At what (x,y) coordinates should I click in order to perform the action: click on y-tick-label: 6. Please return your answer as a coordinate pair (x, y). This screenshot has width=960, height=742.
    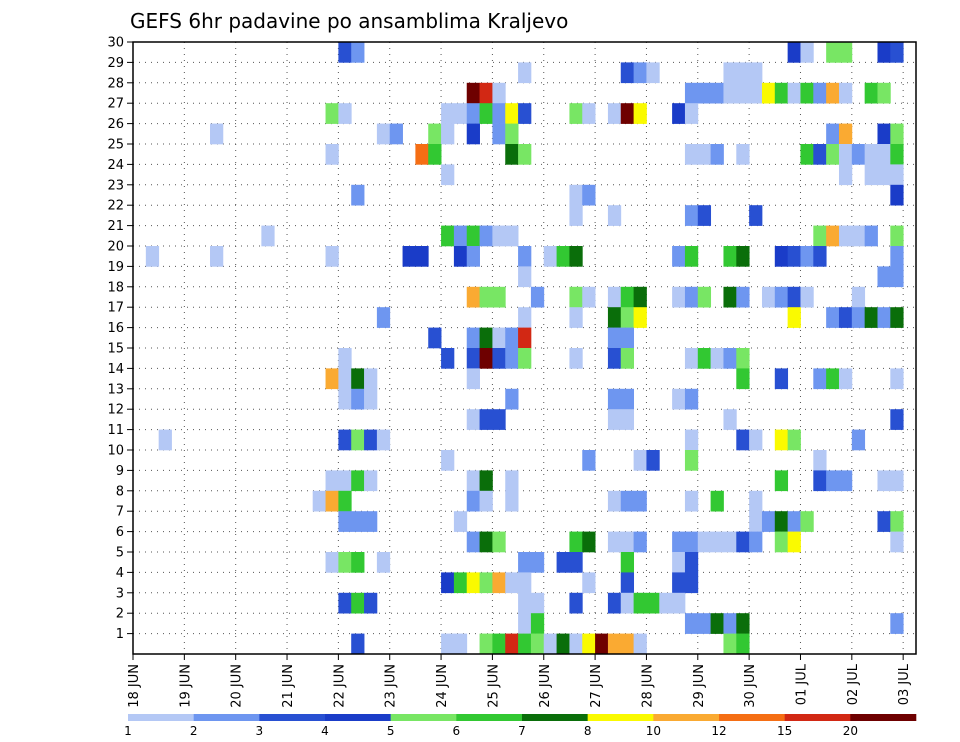
    Looking at the image, I should click on (120, 532).